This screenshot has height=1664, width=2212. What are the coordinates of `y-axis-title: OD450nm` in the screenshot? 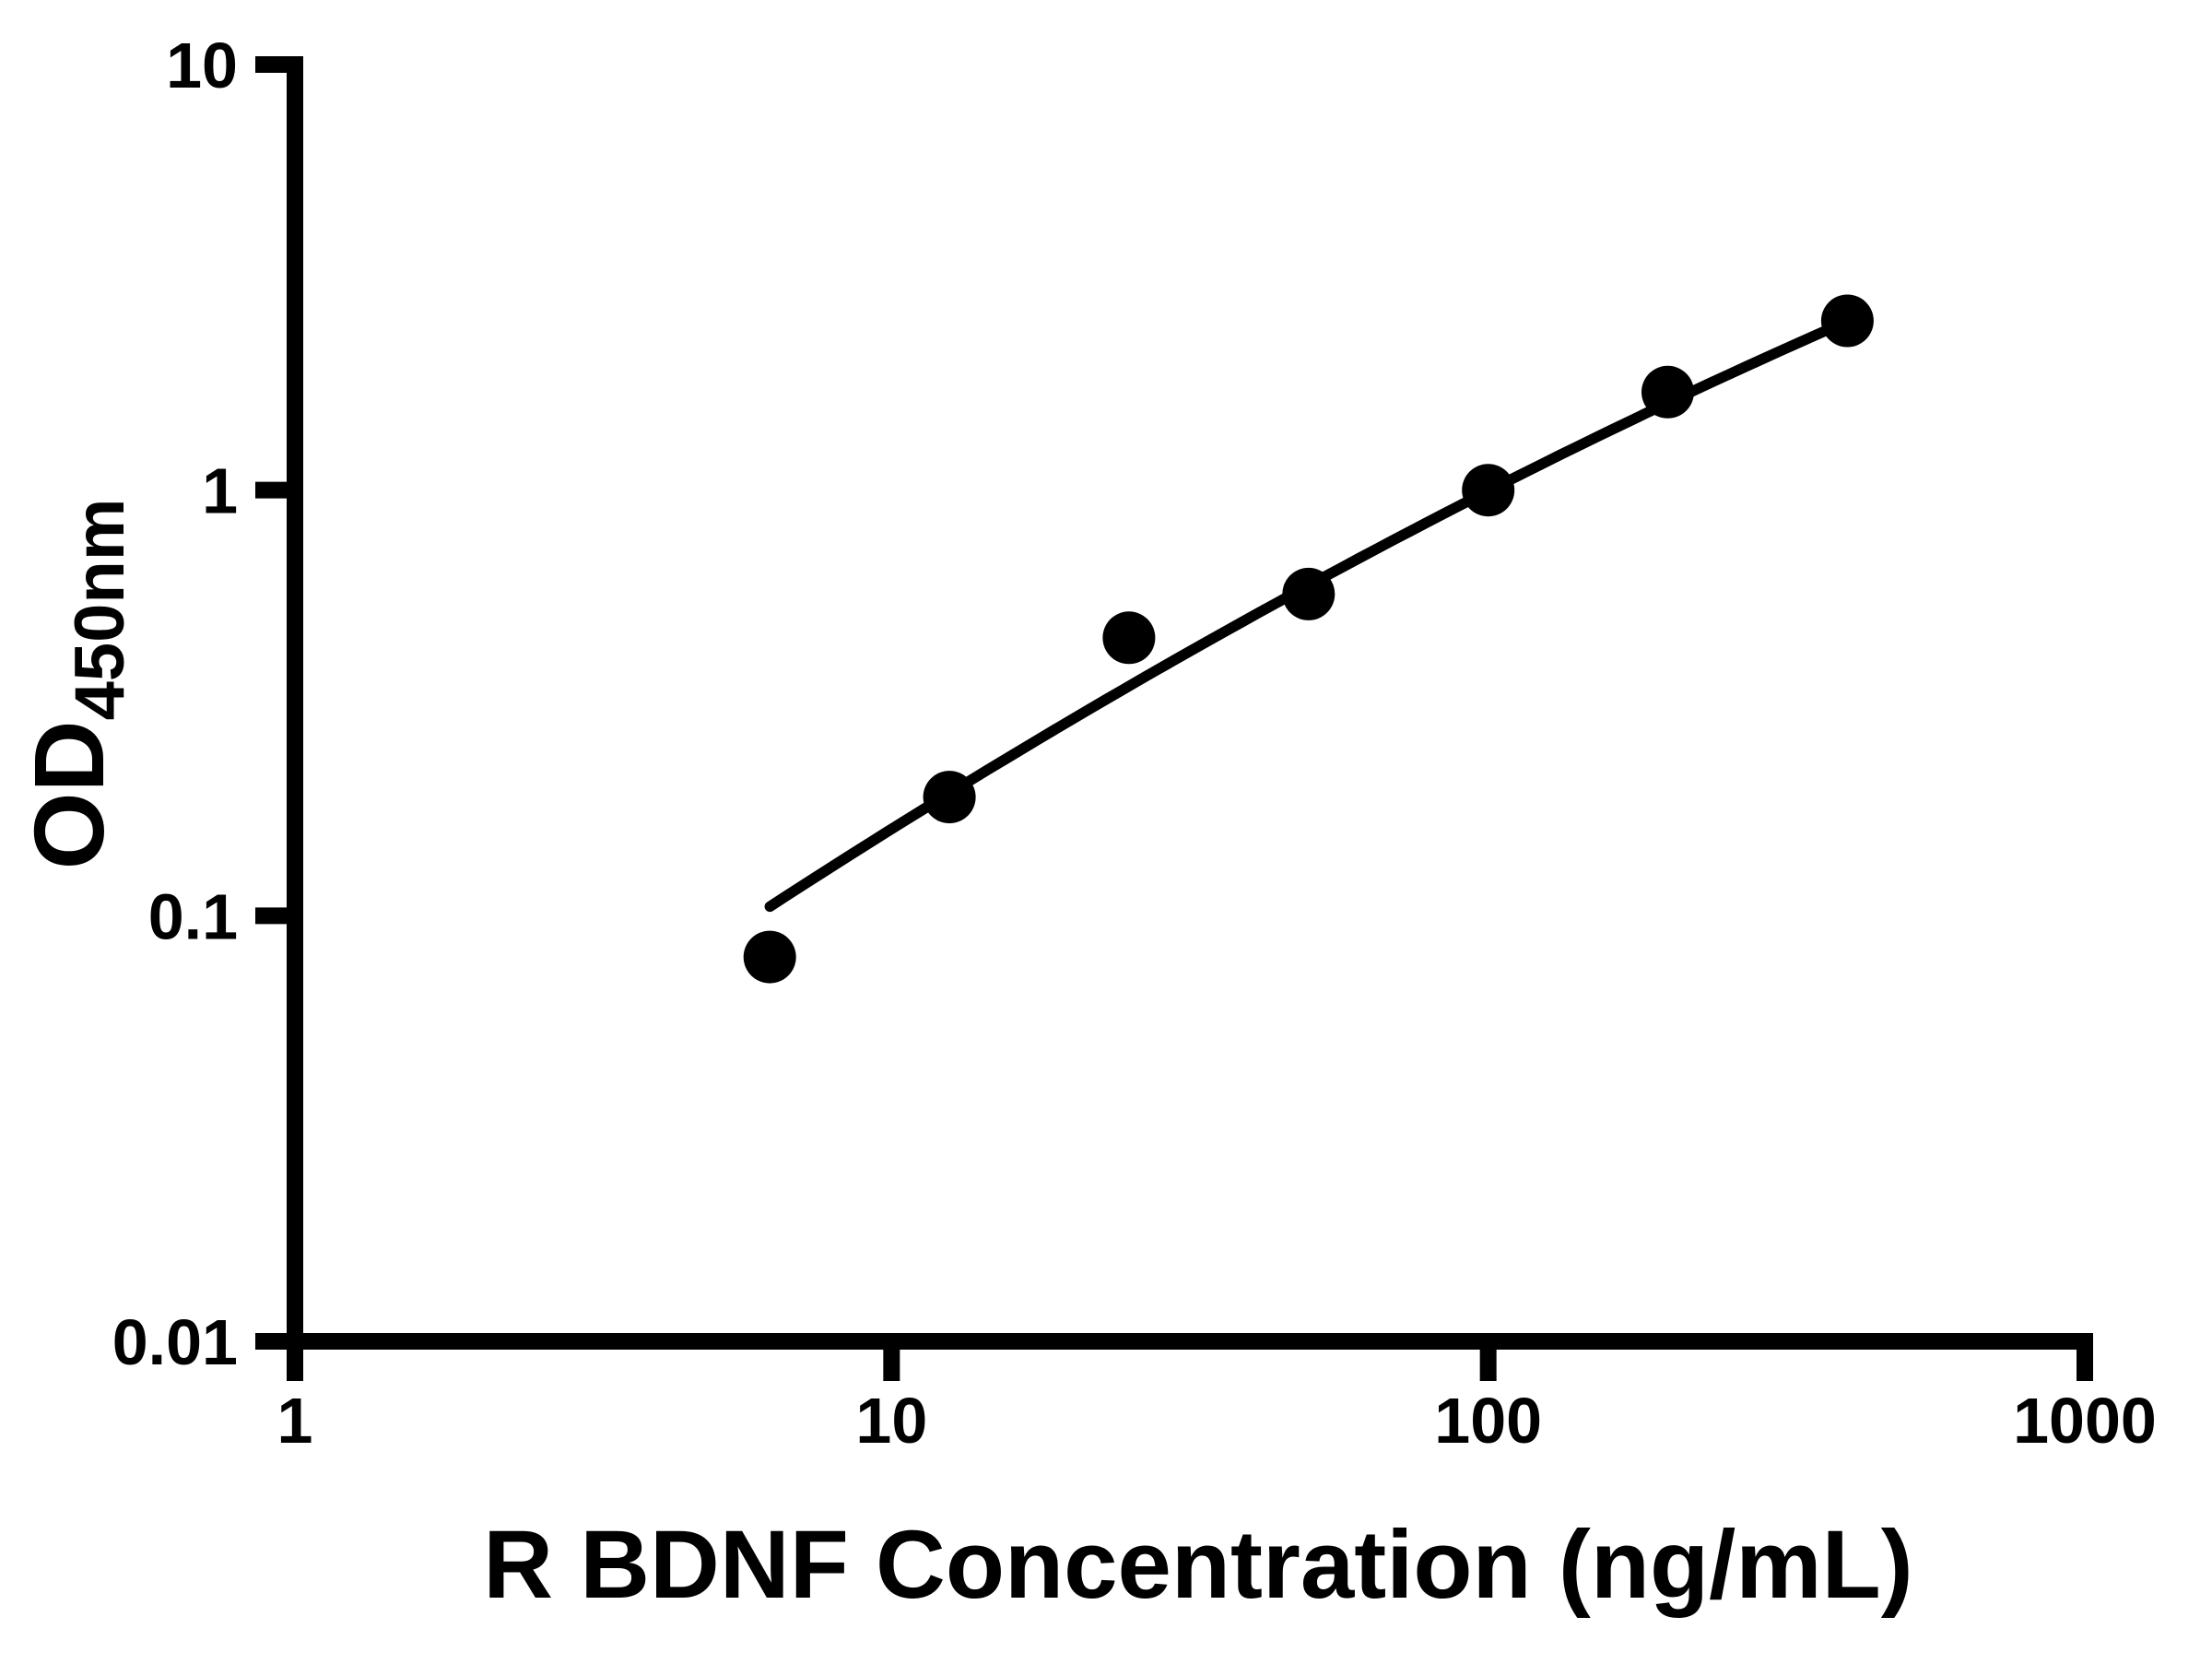 It's located at (76, 684).